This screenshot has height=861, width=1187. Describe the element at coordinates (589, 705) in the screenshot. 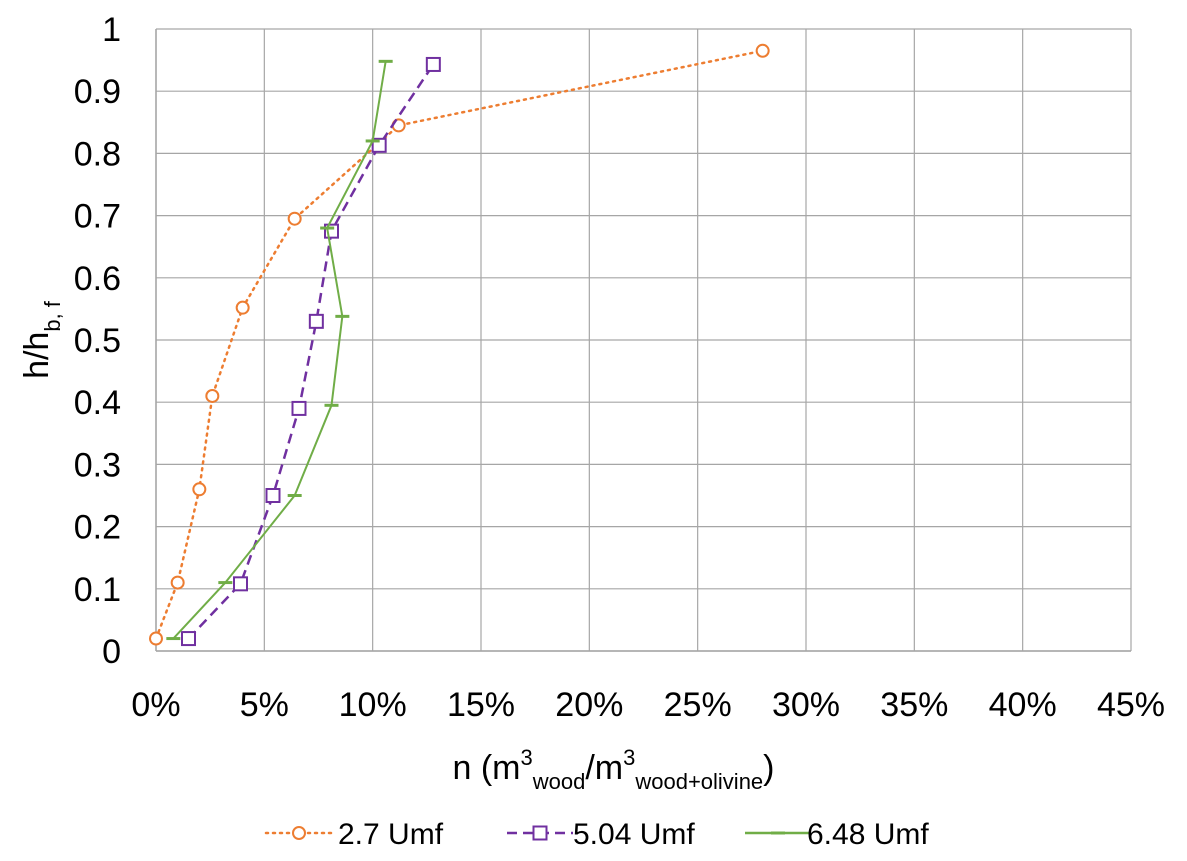

I see `x-tick-label: 20%` at that location.